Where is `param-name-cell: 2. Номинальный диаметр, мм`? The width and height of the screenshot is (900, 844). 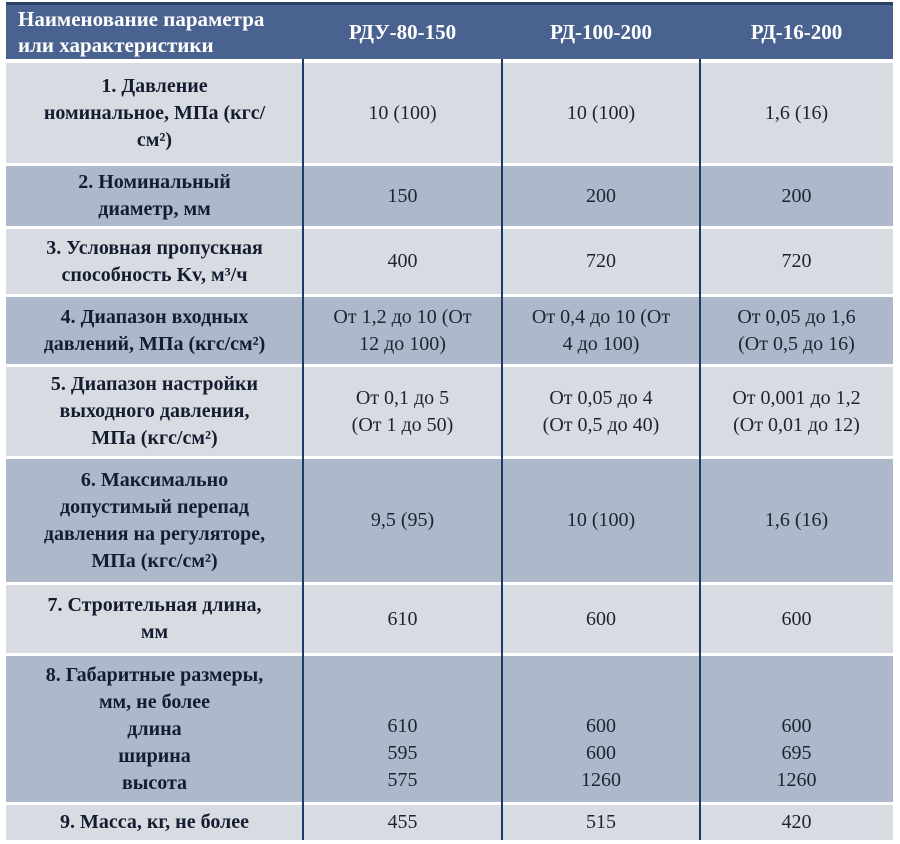 param-name-cell: 2. Номинальный диаметр, мм is located at coordinates (154, 195).